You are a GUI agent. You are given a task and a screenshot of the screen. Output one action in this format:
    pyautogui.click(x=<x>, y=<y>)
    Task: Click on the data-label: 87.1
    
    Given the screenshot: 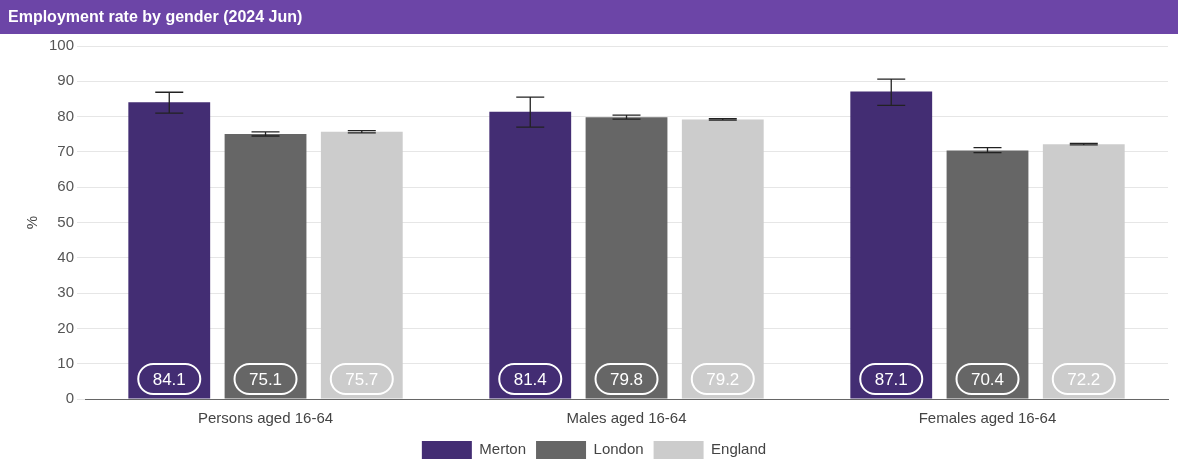 What is the action you would take?
    pyautogui.click(x=891, y=379)
    